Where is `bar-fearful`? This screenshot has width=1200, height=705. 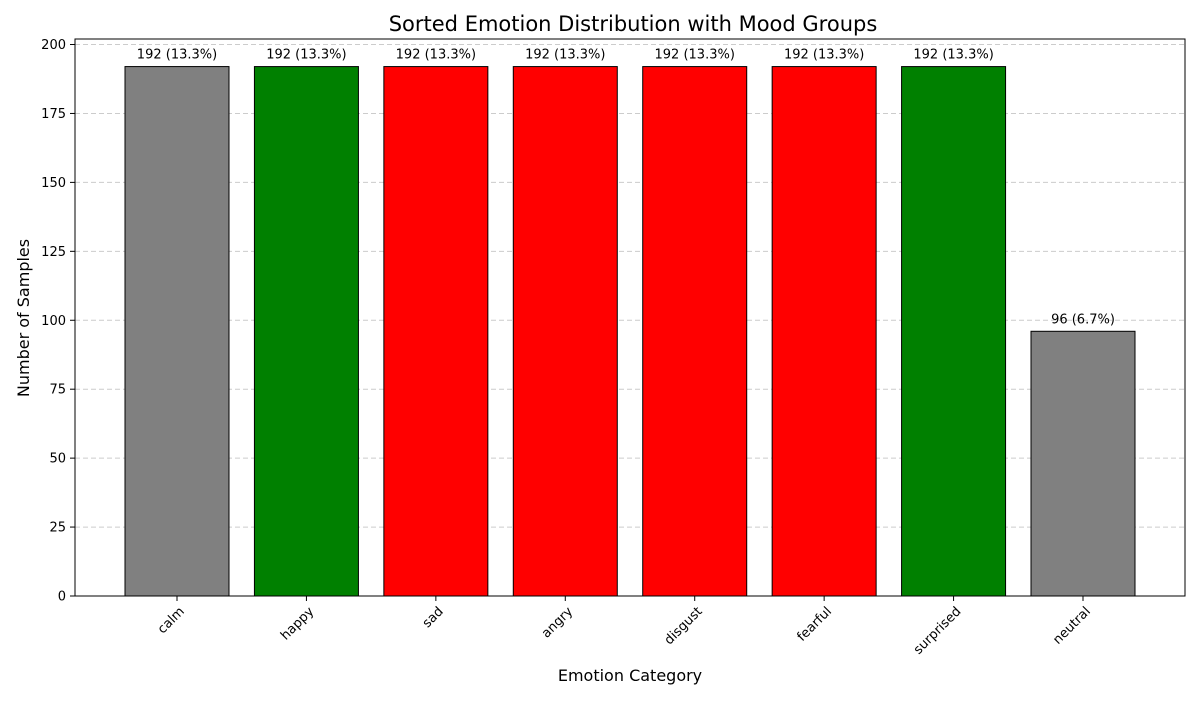 bar-fearful is located at coordinates (824, 331).